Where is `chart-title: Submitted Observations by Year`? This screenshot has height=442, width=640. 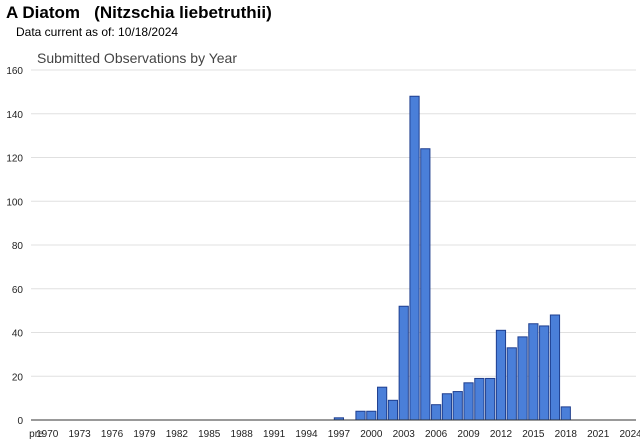 chart-title: Submitted Observations by Year is located at coordinates (137, 58).